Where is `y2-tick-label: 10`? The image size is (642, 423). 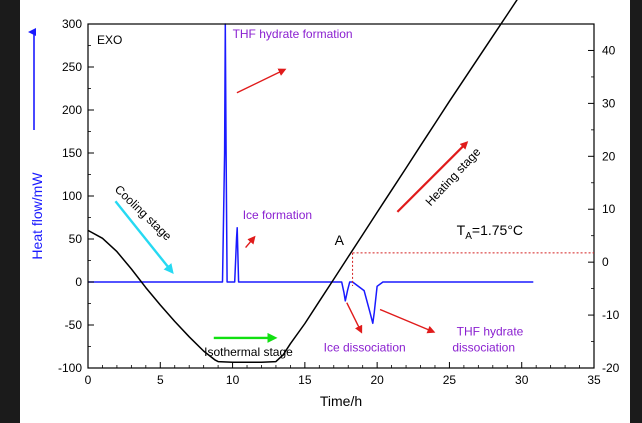
y2-tick-label: 10 is located at coordinates (609, 209).